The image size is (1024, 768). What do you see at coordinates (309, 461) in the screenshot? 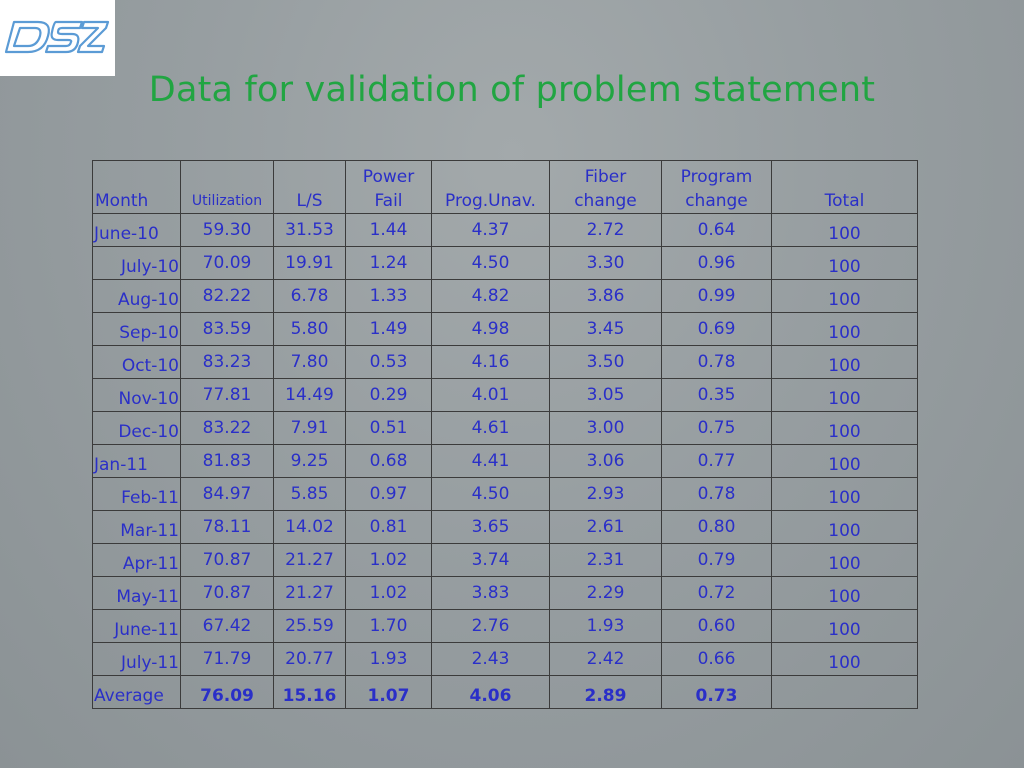
I see `cell-ls: 9.25` at bounding box center [309, 461].